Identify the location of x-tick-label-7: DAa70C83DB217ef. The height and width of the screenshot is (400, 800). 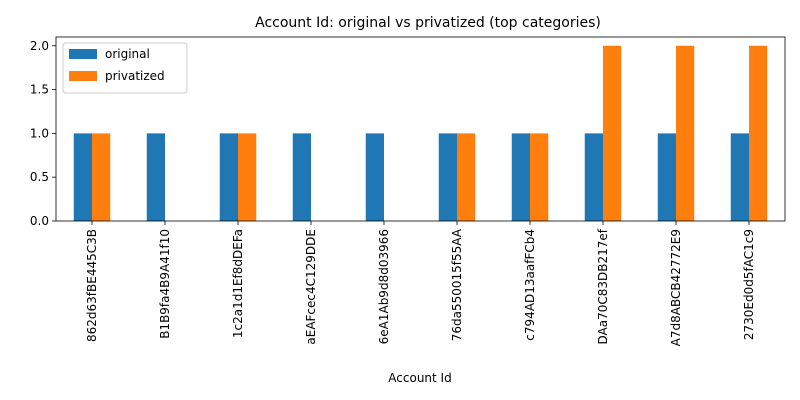
(603, 286).